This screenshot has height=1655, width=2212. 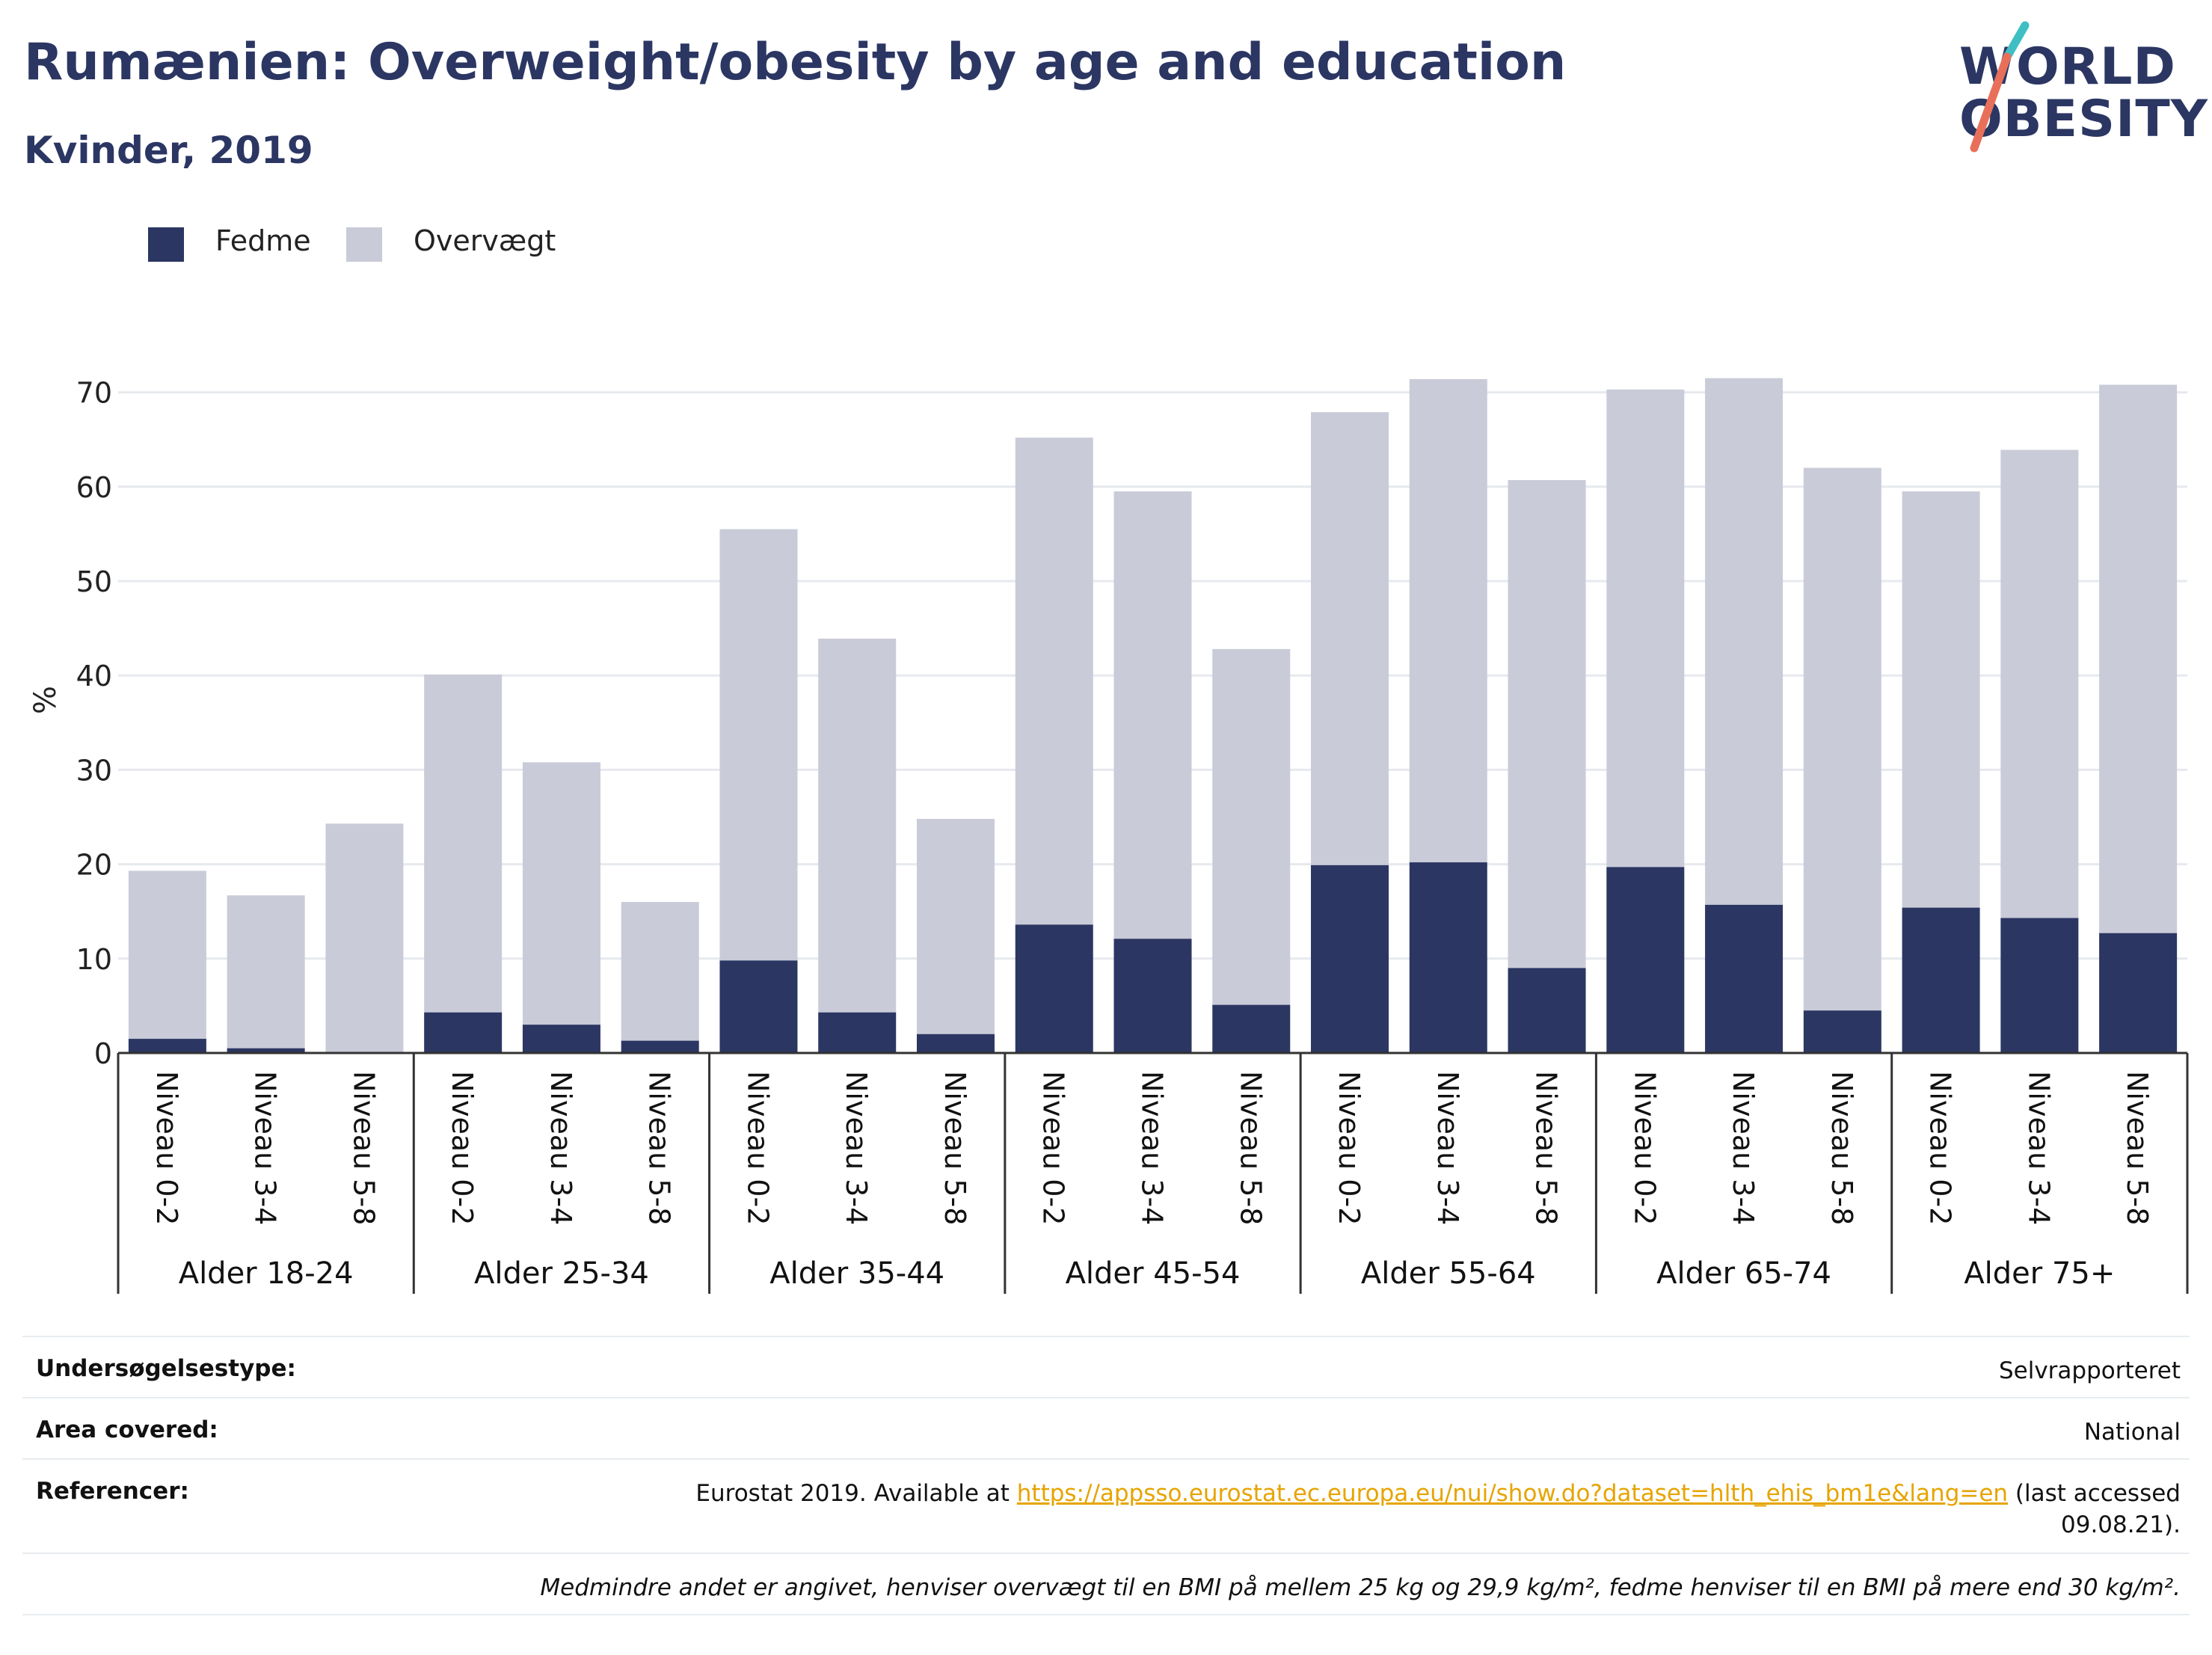 I want to click on x-group-label: Alder 35-44, so click(x=856, y=1273).